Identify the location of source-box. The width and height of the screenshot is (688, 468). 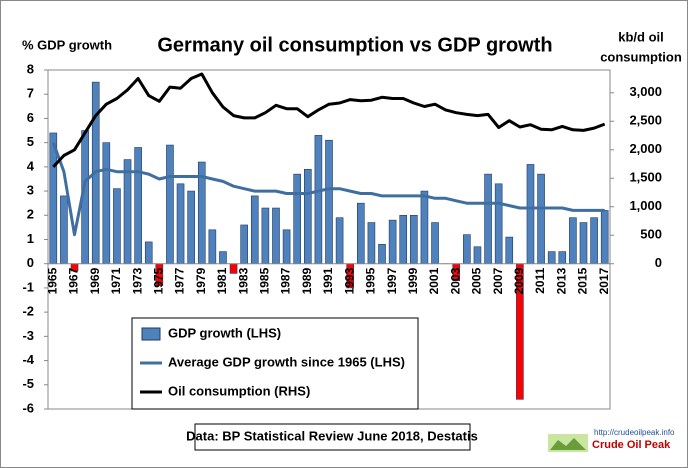
(332, 437).